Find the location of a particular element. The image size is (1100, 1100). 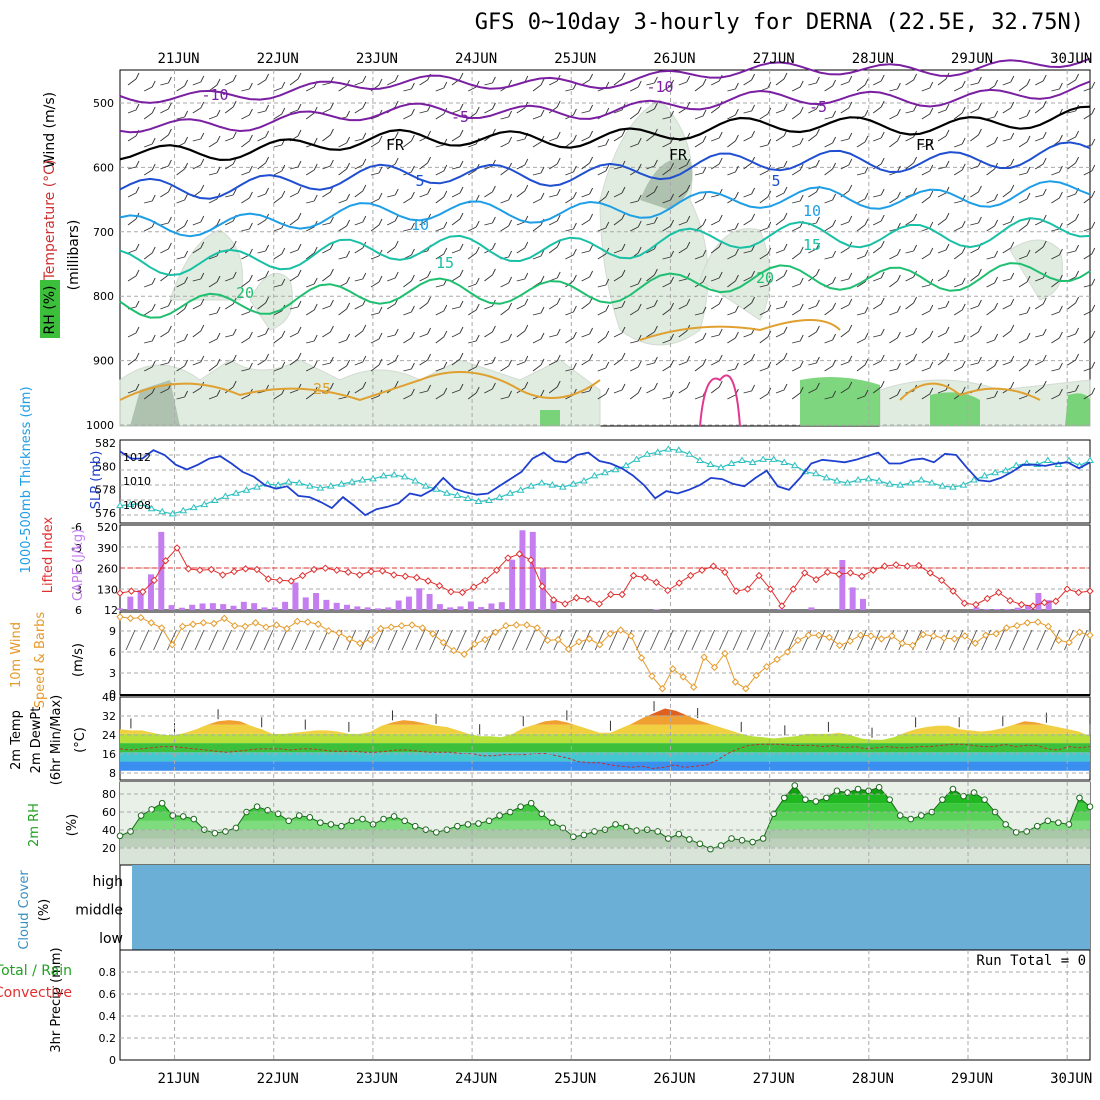

ylabel-wind10-b: Speed & Barbs is located at coordinates (40, 660).